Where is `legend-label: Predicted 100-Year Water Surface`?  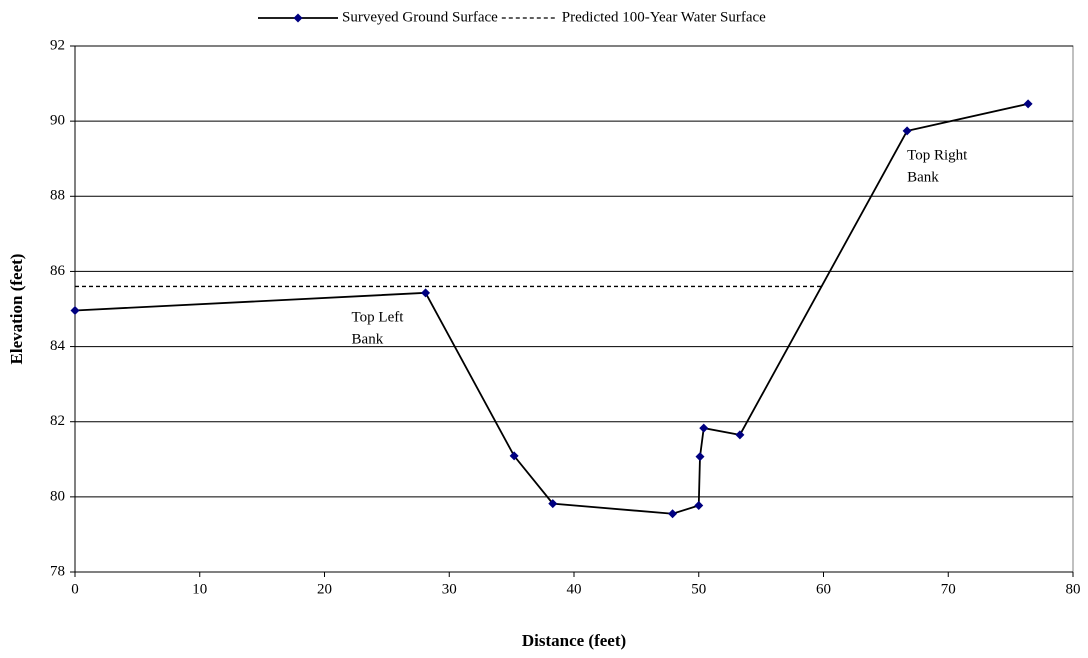
legend-label: Predicted 100-Year Water Surface is located at coordinates (664, 17).